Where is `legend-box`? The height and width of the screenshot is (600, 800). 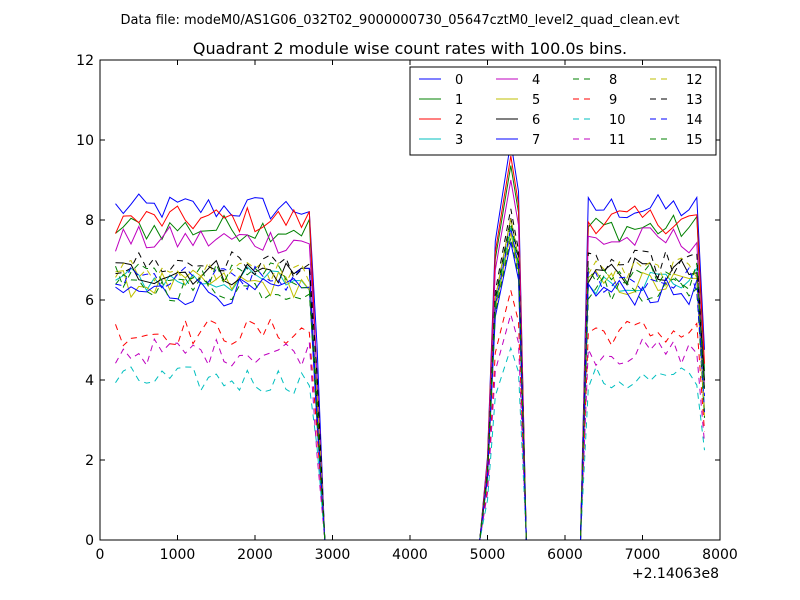
legend-box is located at coordinates (563, 111).